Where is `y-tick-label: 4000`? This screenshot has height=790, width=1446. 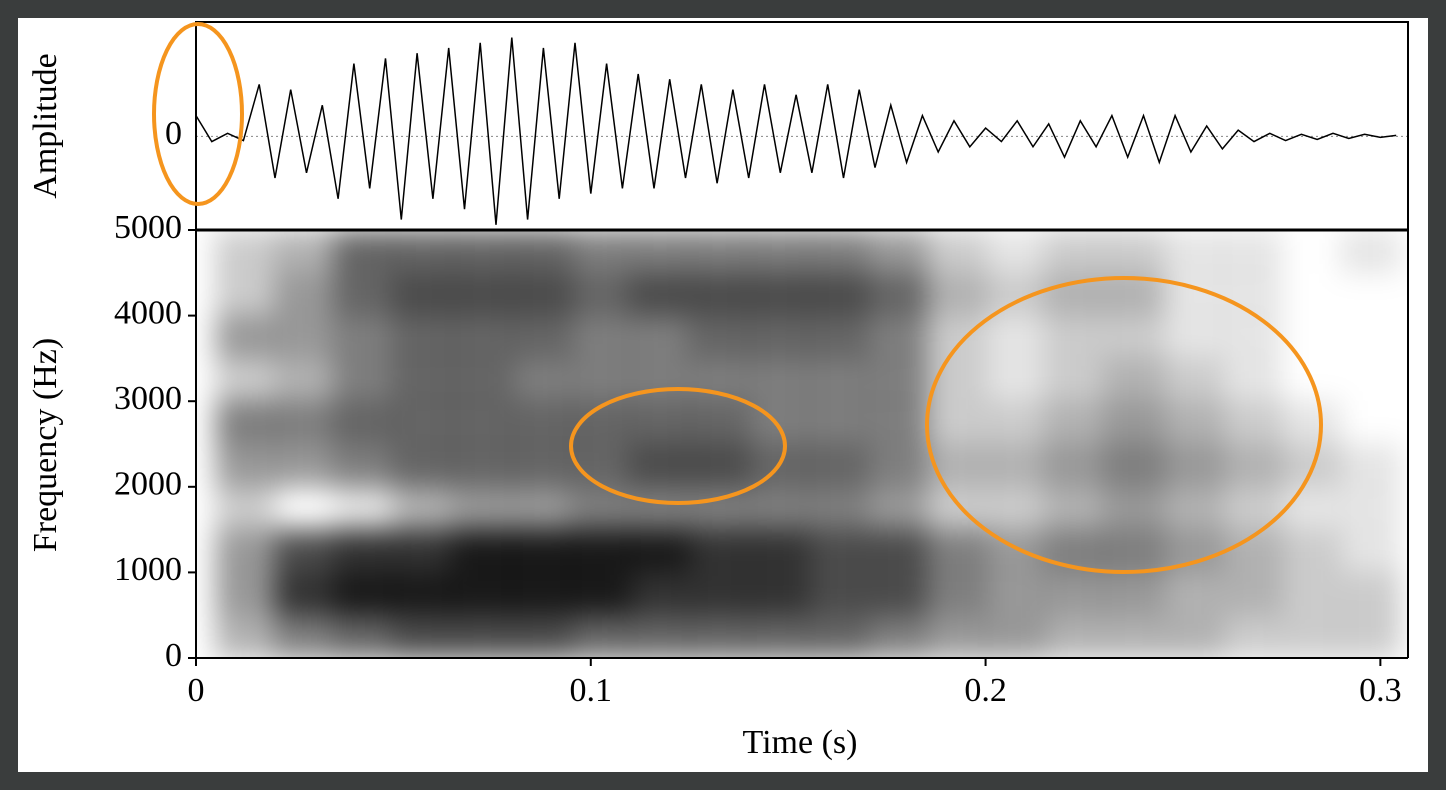
y-tick-label: 4000 is located at coordinates (148, 312).